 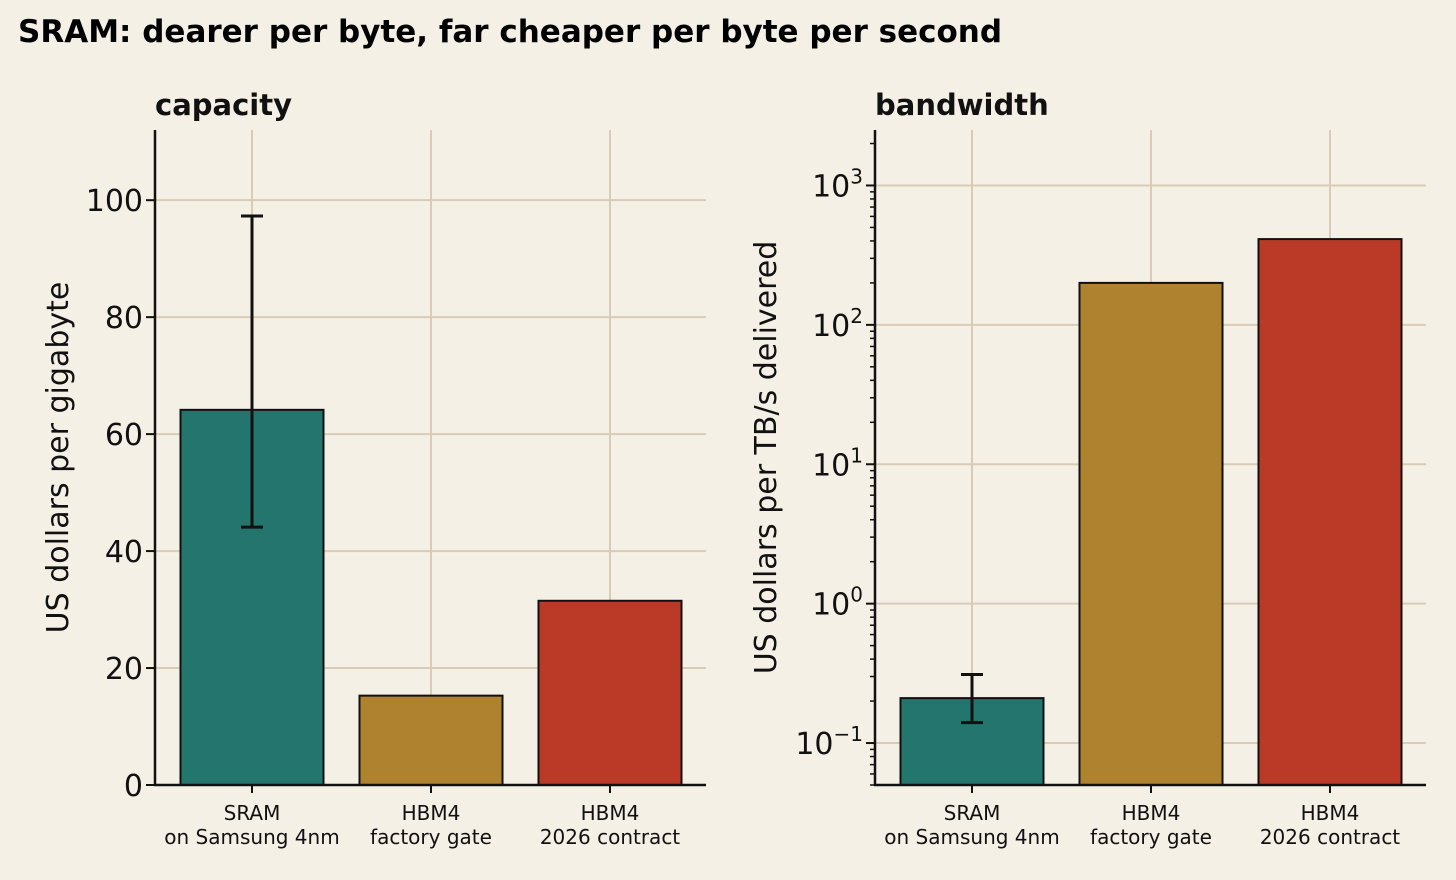 I want to click on y-tick-label: 10⁻¹, so click(x=829, y=742).